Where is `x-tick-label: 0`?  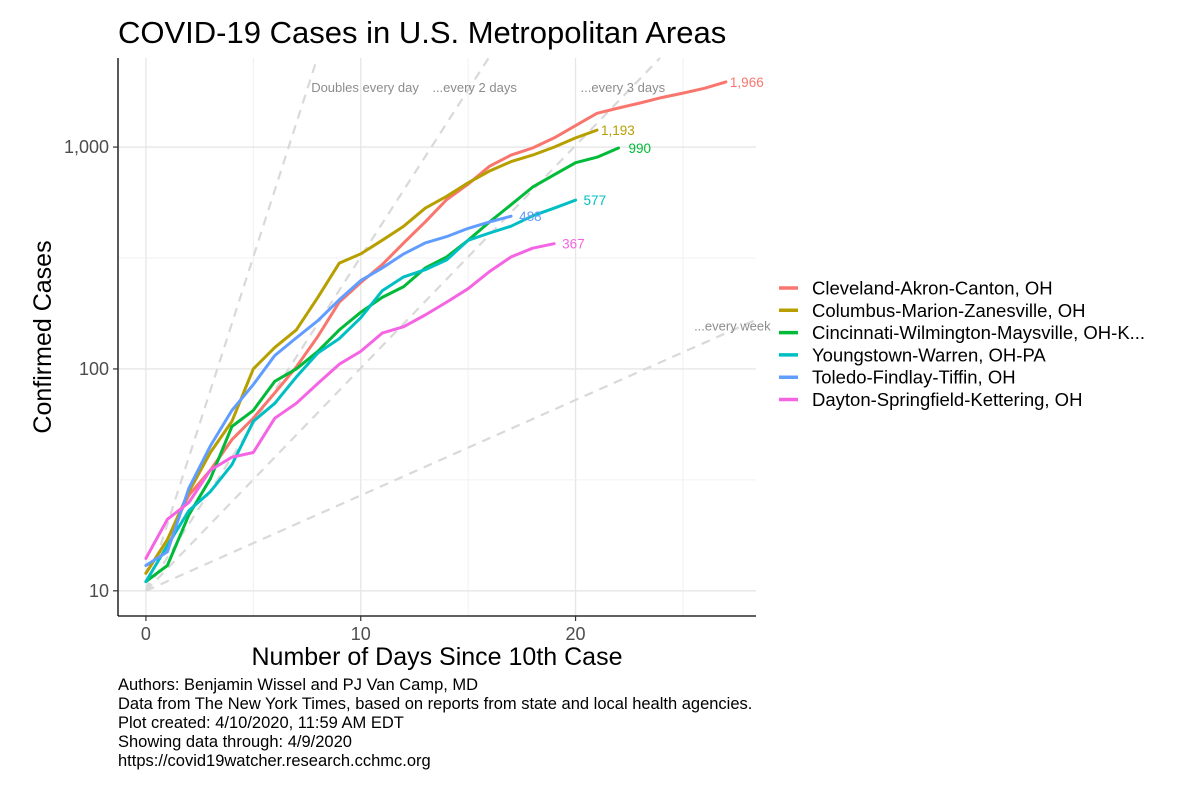 x-tick-label: 0 is located at coordinates (146, 634).